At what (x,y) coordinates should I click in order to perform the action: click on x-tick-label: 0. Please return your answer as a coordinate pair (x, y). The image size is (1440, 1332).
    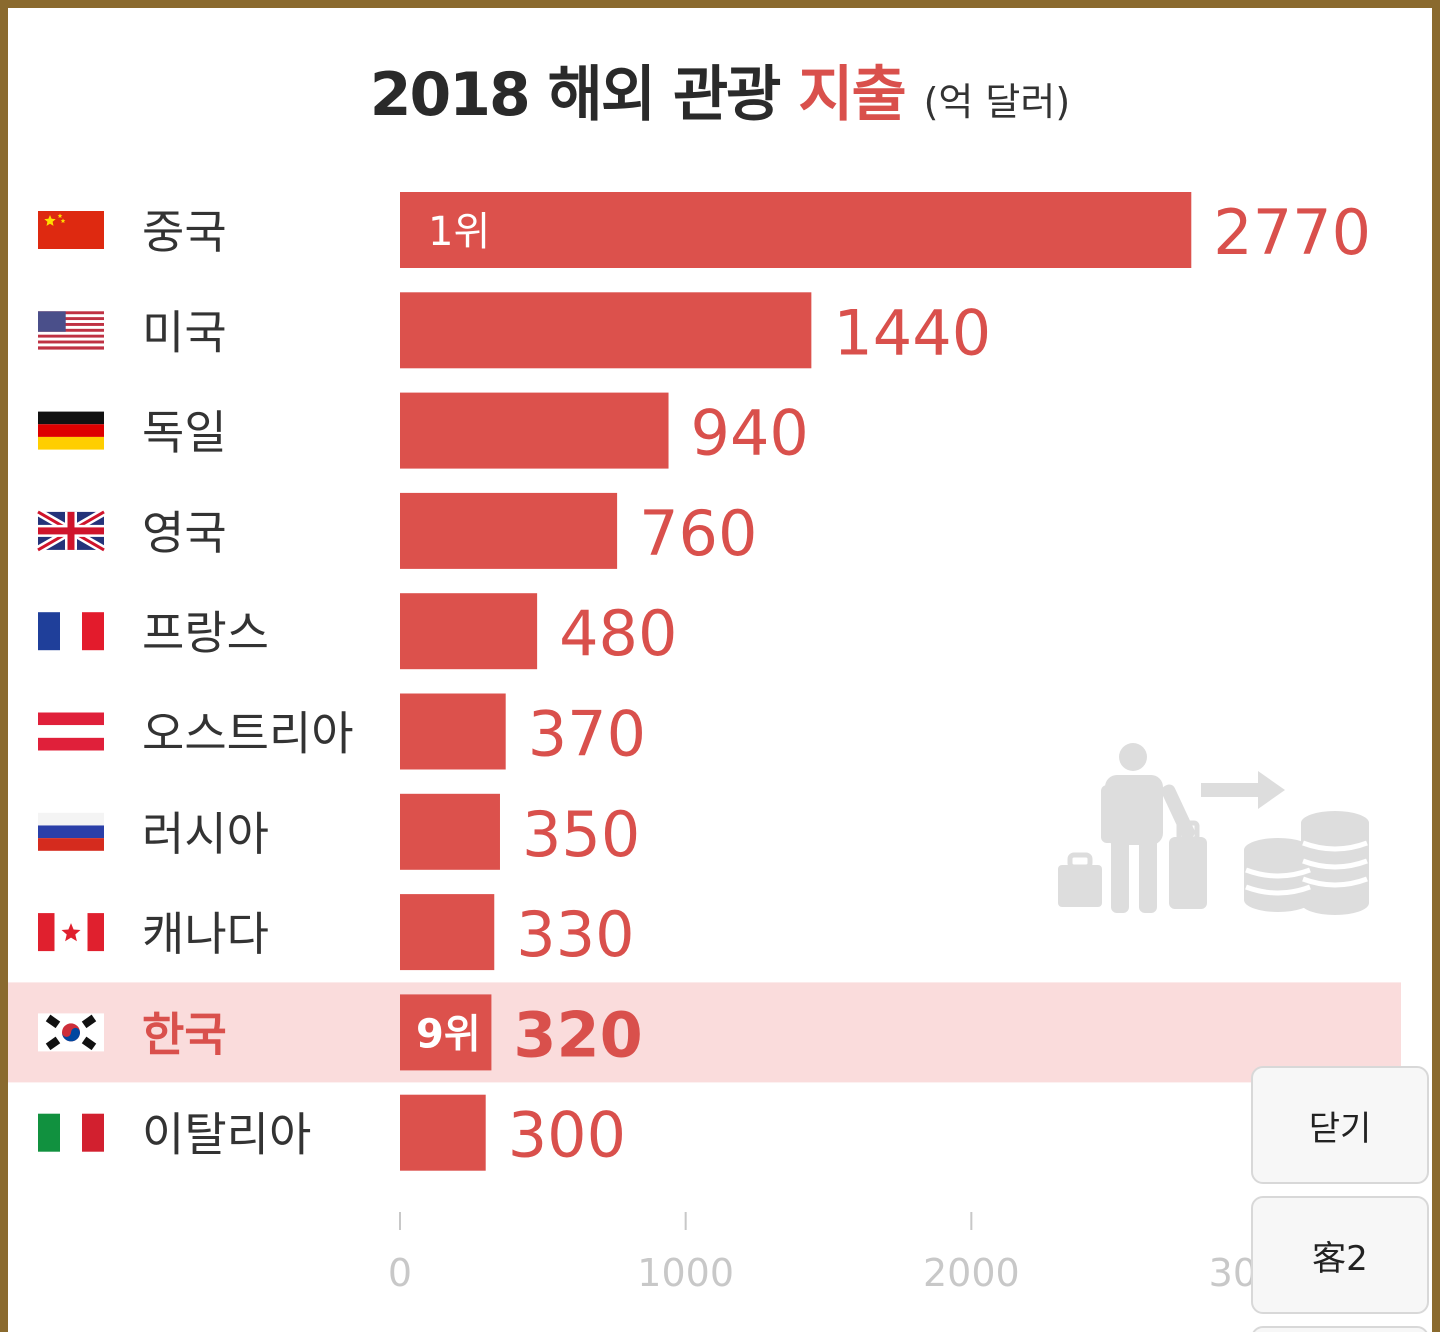
    Looking at the image, I should click on (400, 1273).